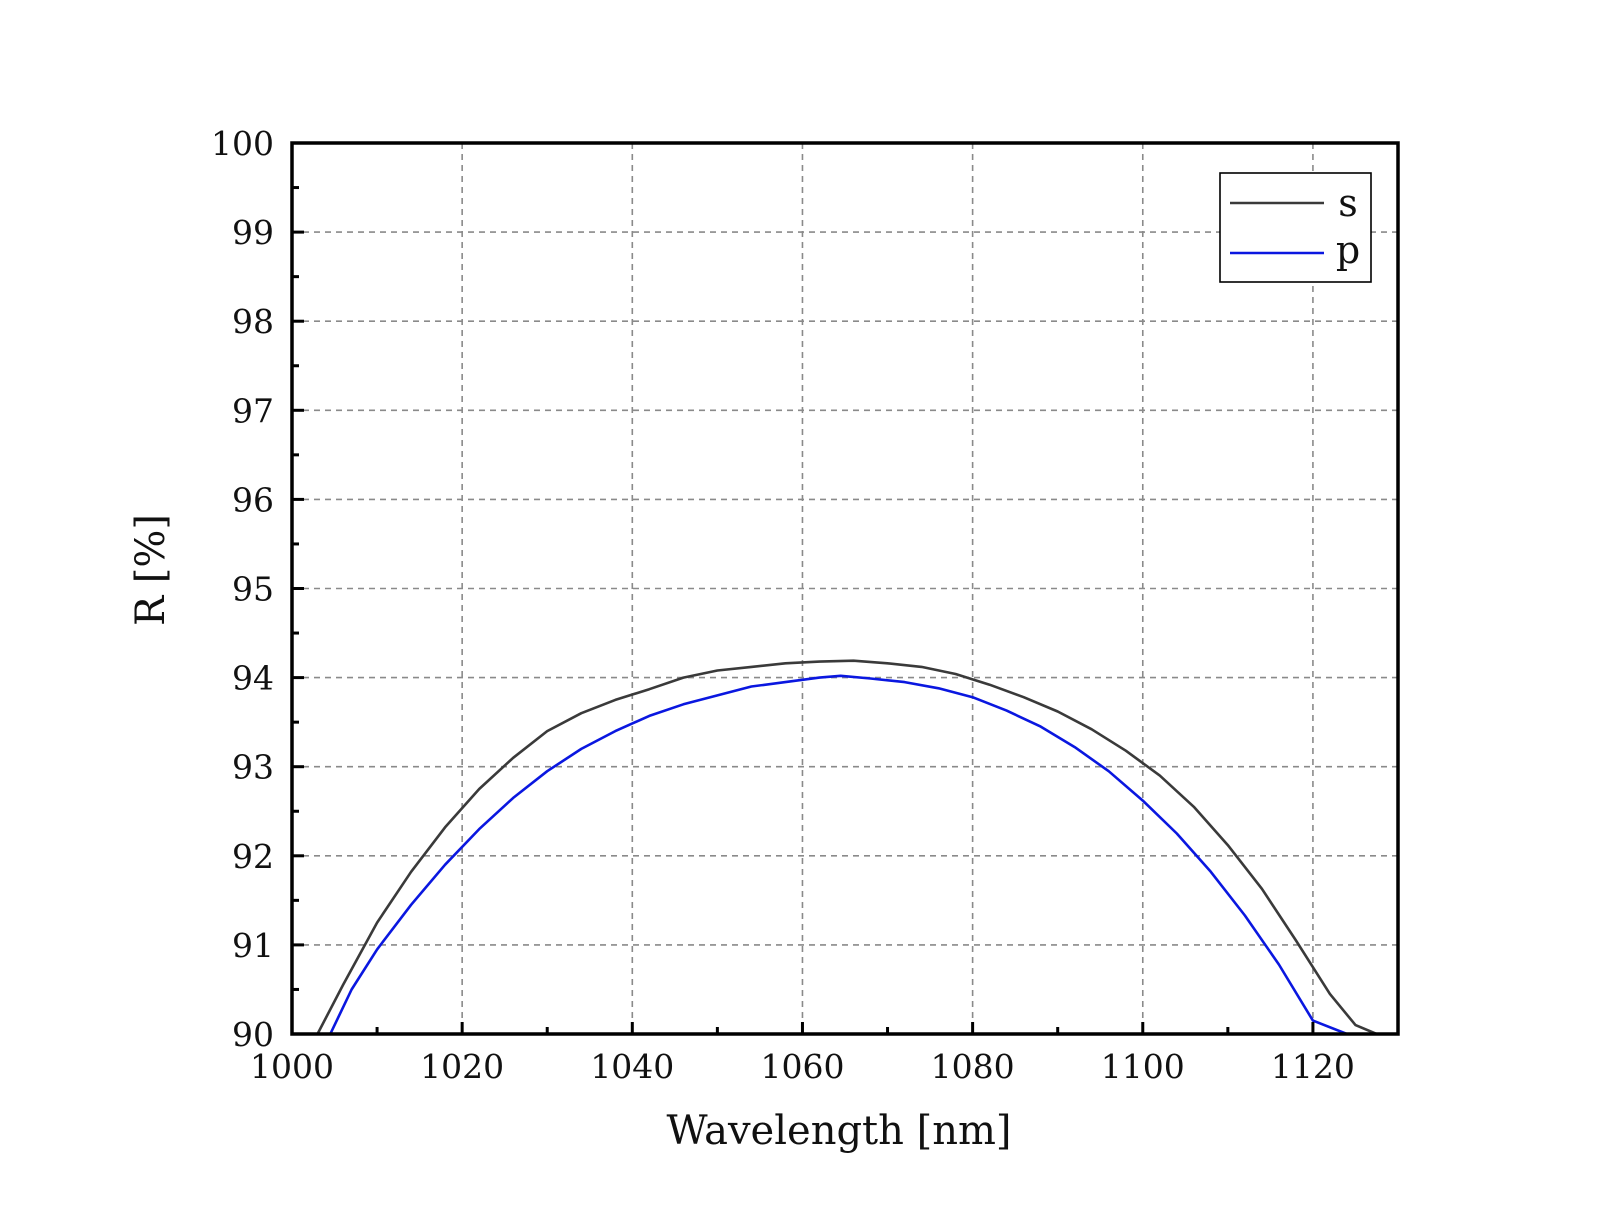  I want to click on legend-label-p: p, so click(1348, 250).